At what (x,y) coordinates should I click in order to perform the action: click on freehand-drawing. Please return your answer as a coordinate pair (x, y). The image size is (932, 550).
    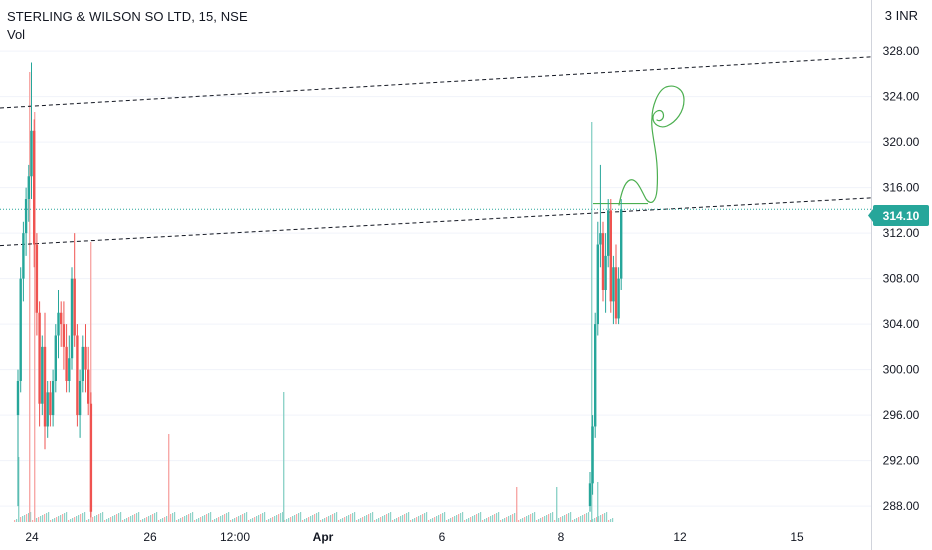
    Looking at the image, I should click on (651, 145).